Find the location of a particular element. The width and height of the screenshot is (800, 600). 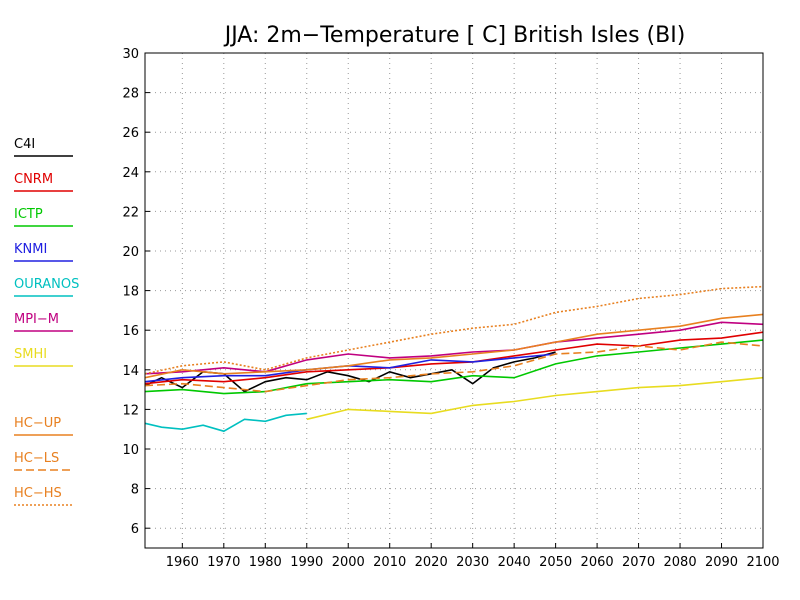

x-tick-label: 2070 is located at coordinates (638, 562).